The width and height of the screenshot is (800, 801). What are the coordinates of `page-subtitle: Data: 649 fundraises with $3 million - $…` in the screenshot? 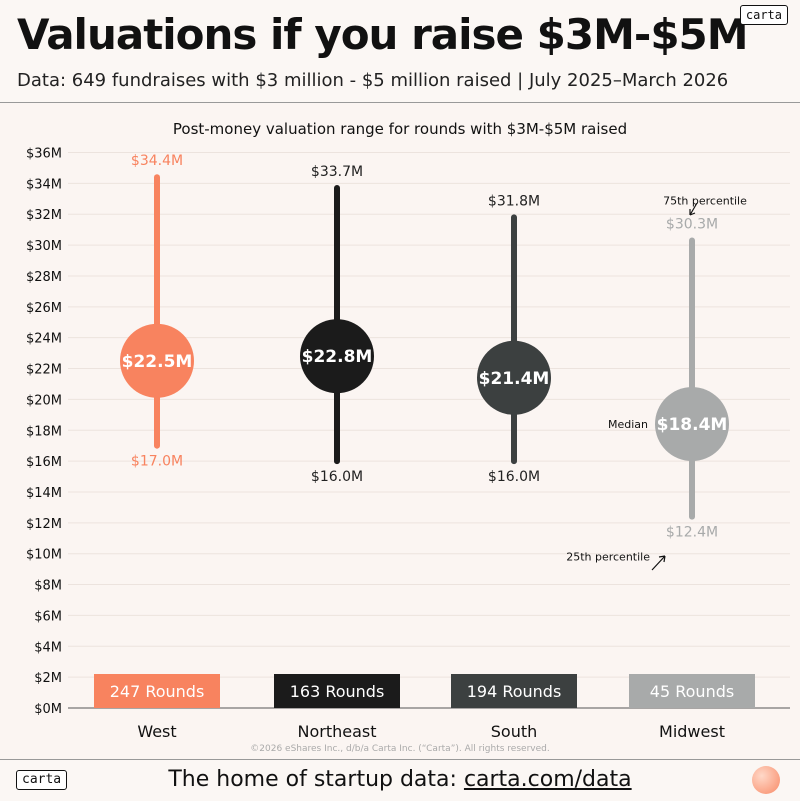 It's located at (373, 80).